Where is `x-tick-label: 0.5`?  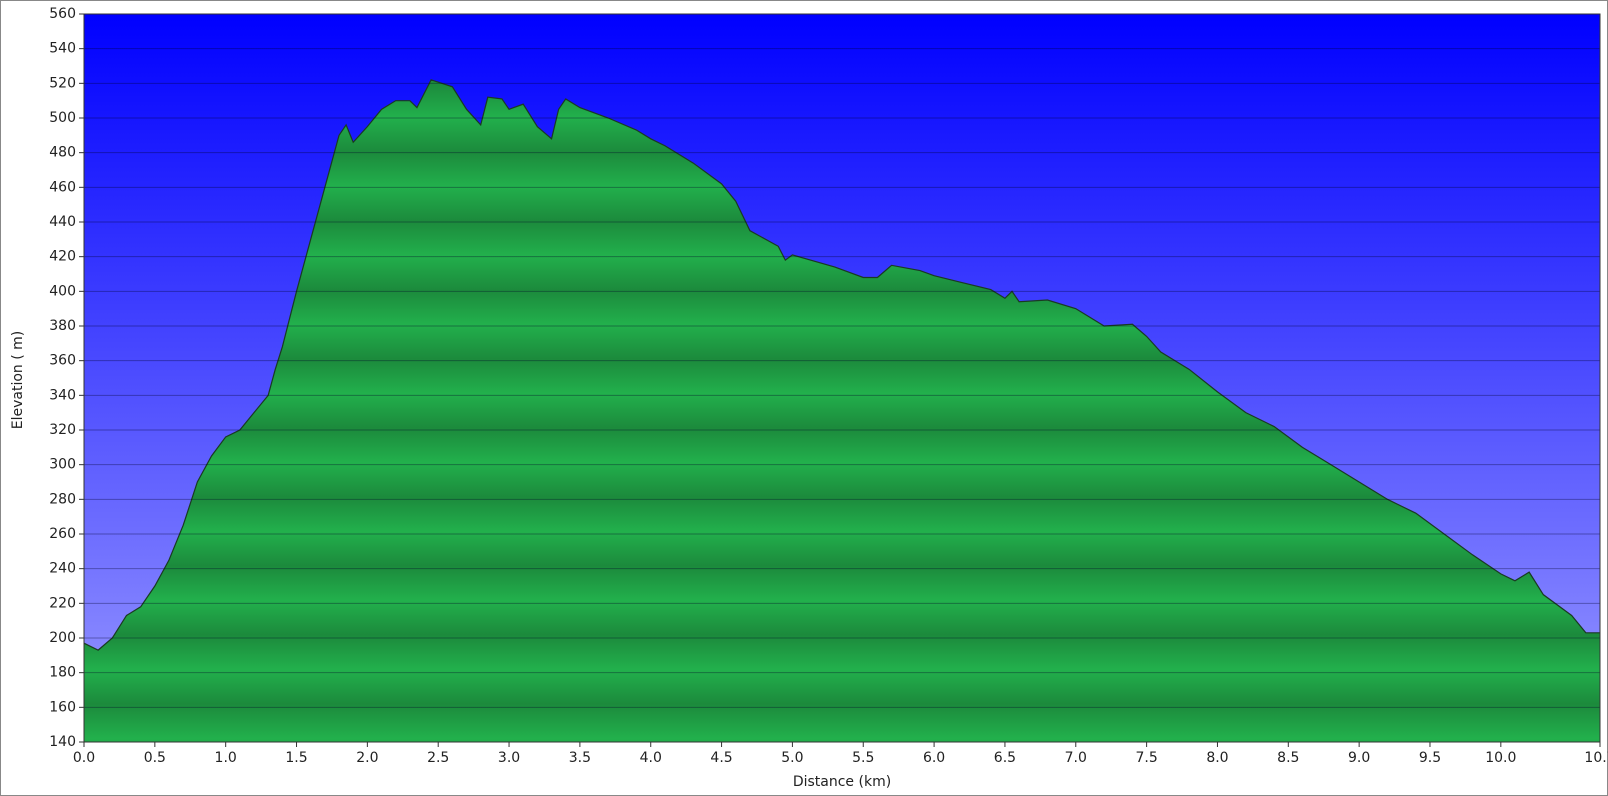
x-tick-label: 0.5 is located at coordinates (155, 758).